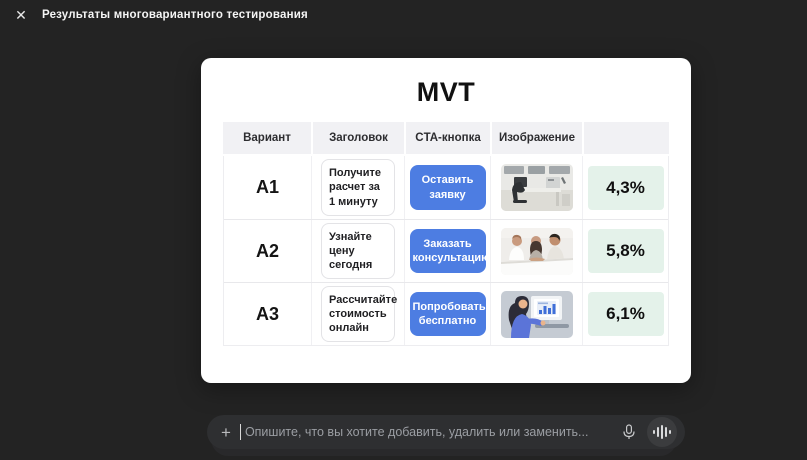 This screenshot has height=460, width=807. Describe the element at coordinates (21, 15) in the screenshot. I see `close-icon: ✕` at that location.